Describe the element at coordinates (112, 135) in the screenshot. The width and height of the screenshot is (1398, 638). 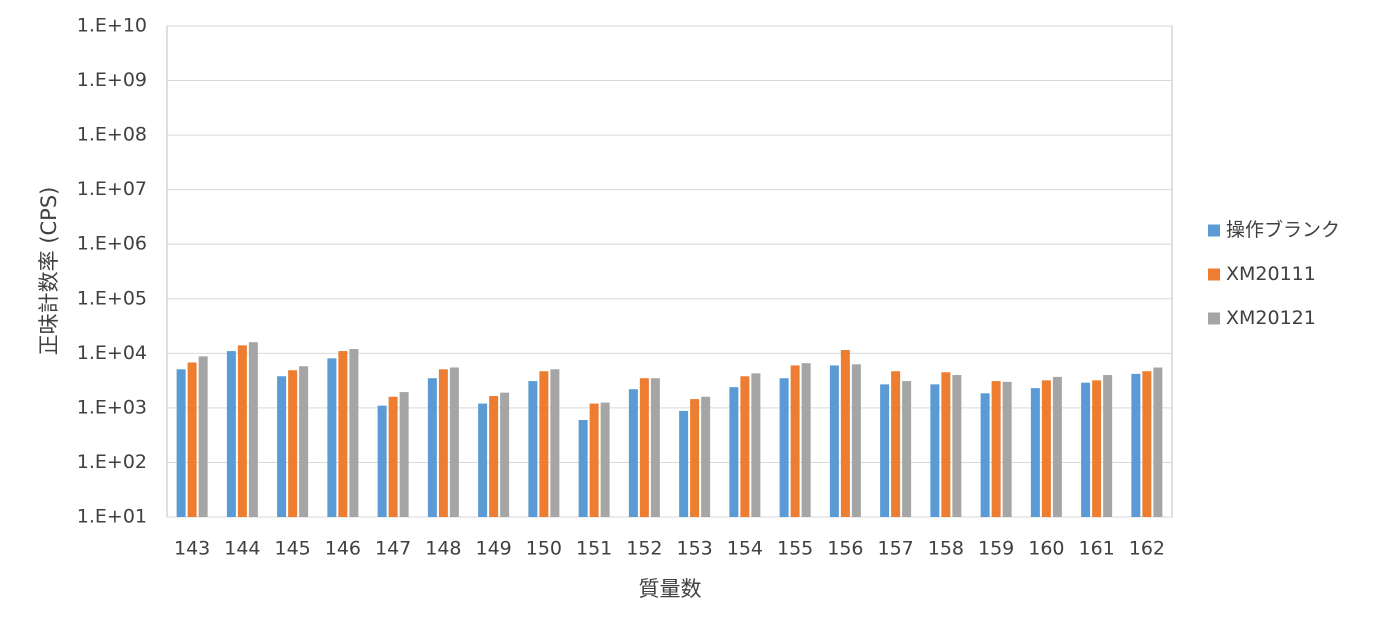
I see `y-tick-label: 1.E+08` at that location.